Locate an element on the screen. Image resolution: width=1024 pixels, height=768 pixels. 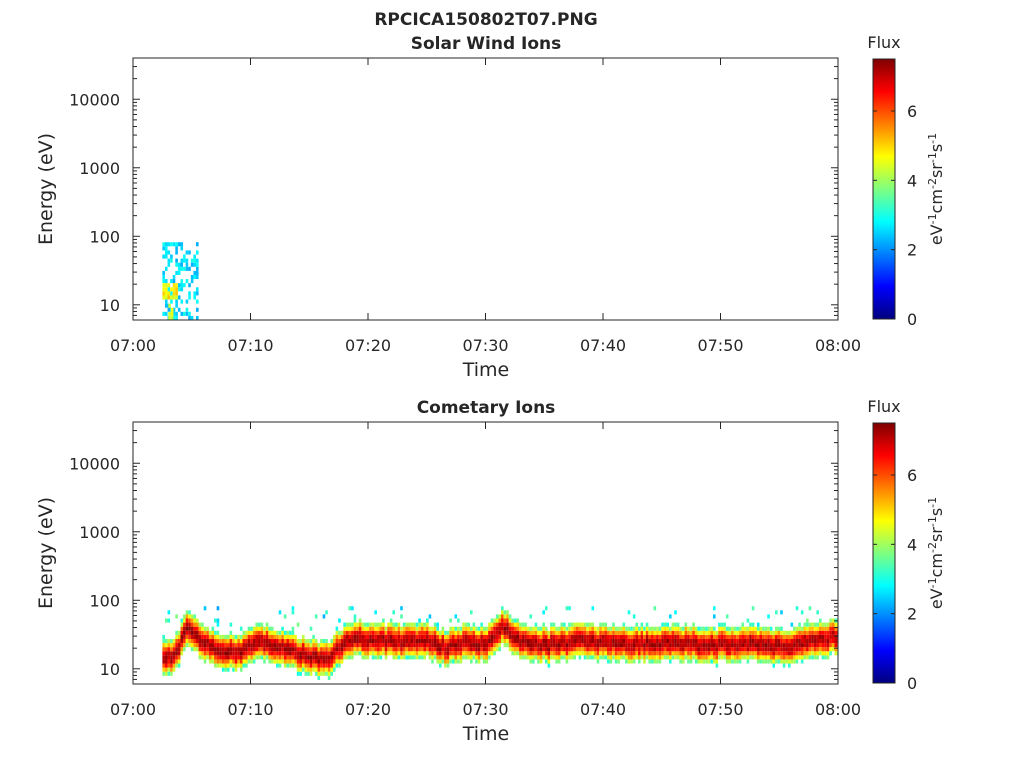
x-tick-label: 07:50 is located at coordinates (720, 709).